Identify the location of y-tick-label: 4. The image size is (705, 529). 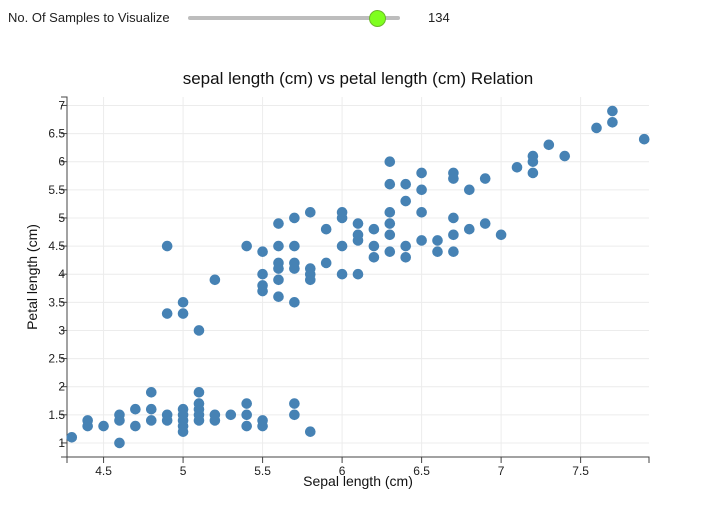
(61, 274).